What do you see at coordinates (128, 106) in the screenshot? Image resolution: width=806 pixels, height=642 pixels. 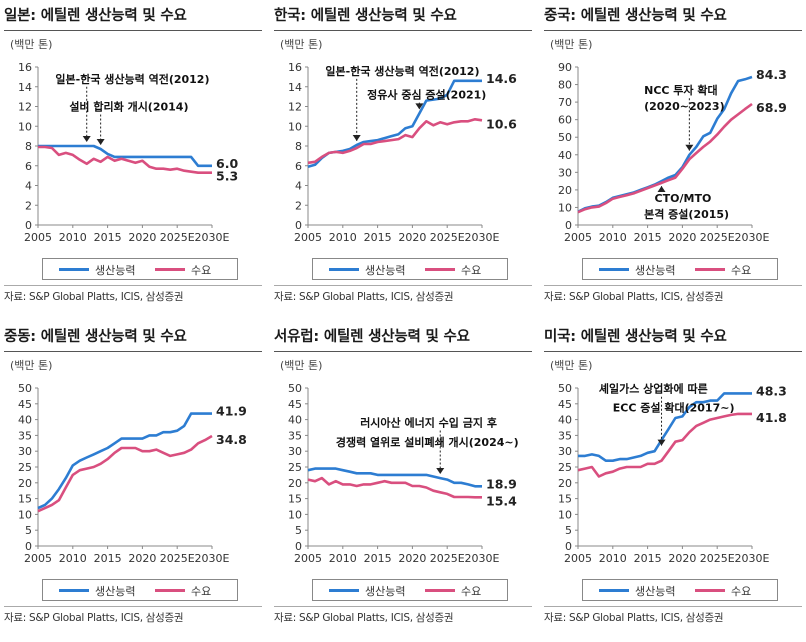 I see `annotation-text: 설비 합리화 개시(2014)` at bounding box center [128, 106].